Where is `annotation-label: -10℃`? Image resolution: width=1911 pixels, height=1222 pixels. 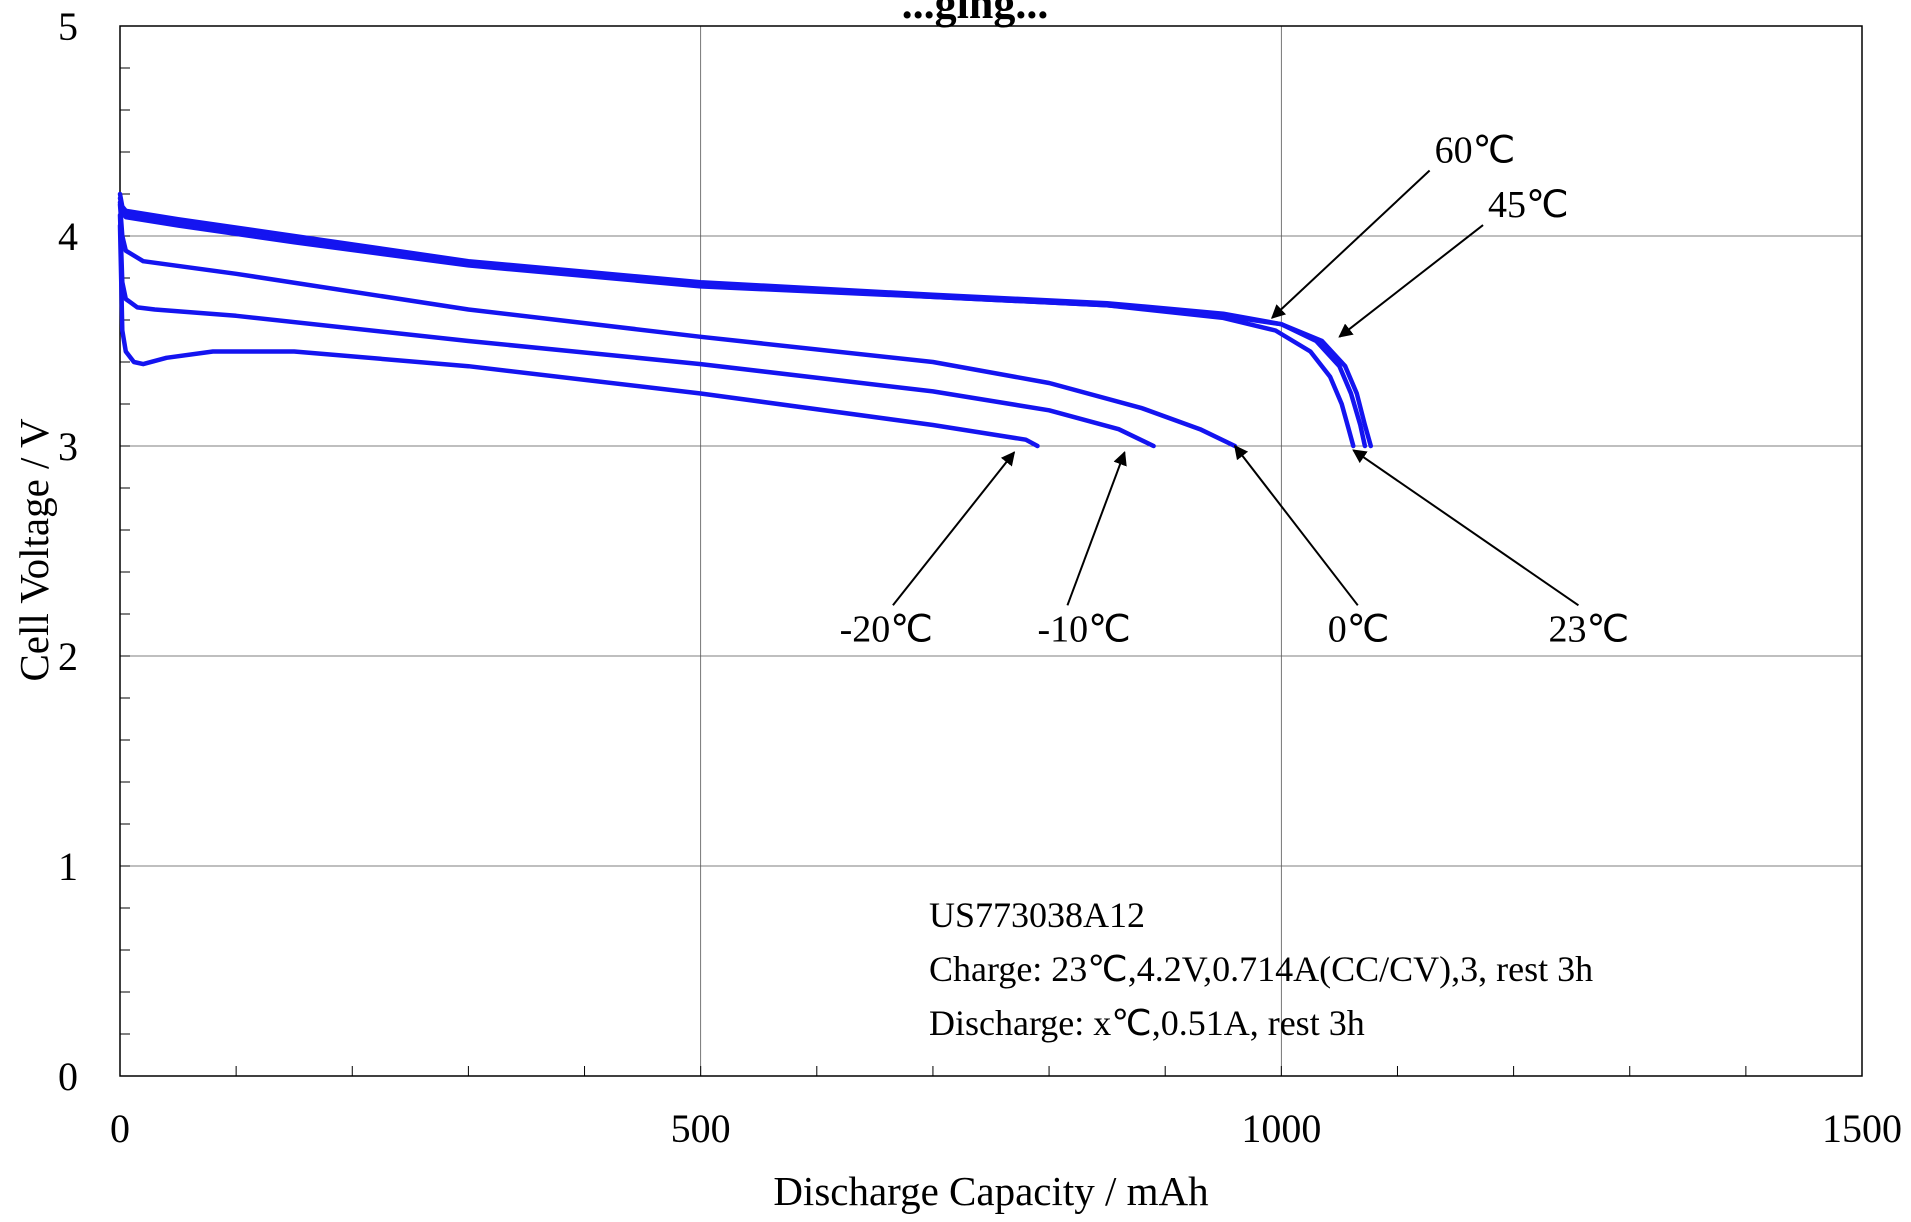 annotation-label: -10℃ is located at coordinates (1083, 629).